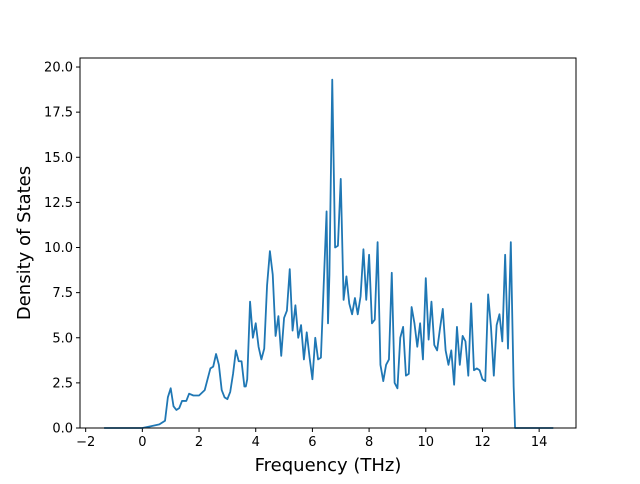  I want to click on y-tick-label: 20.0, so click(58, 68).